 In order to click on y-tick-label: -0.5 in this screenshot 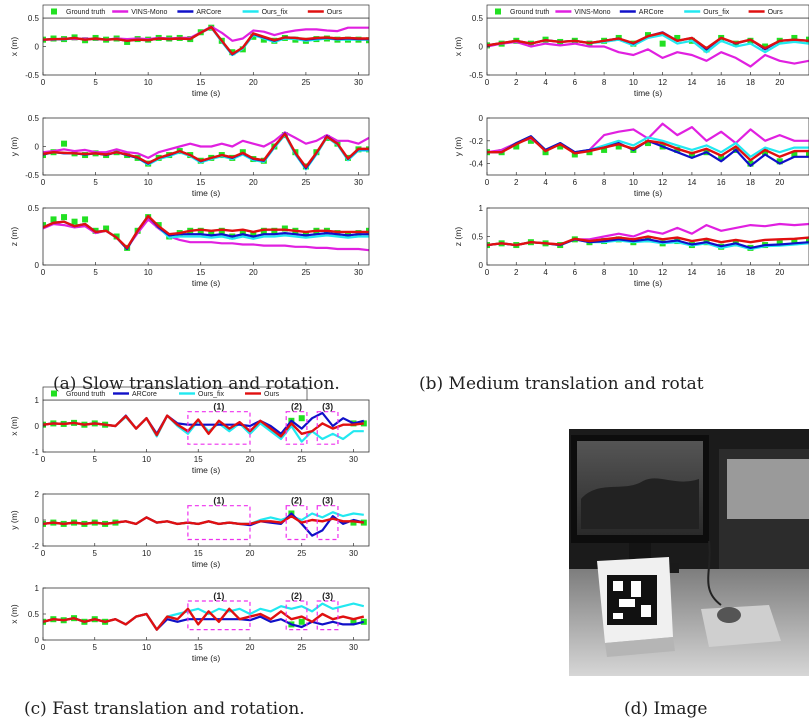, I will do `click(32, 175)`.